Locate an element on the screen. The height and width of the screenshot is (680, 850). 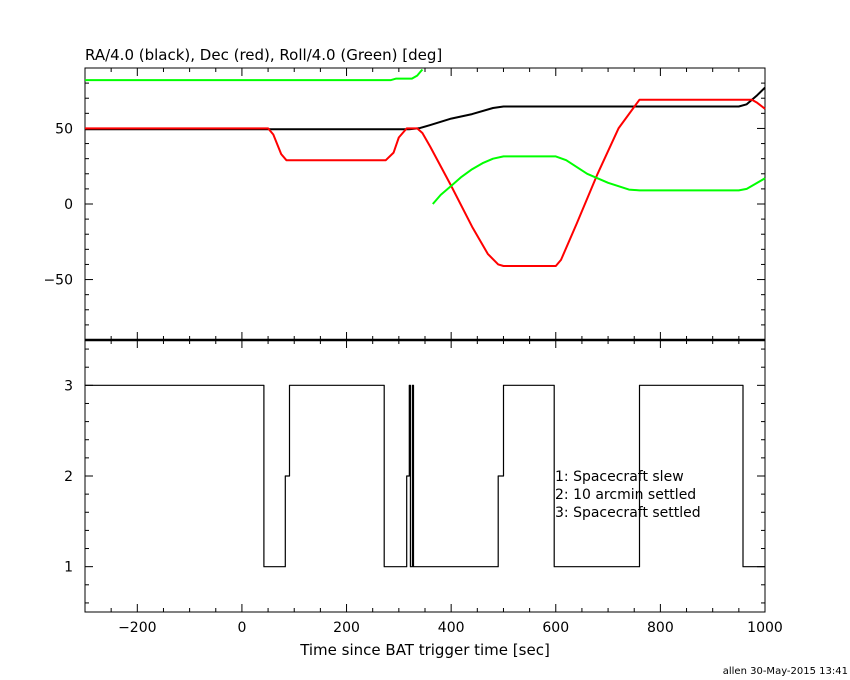
x-tick-label: 600 is located at coordinates (555, 628).